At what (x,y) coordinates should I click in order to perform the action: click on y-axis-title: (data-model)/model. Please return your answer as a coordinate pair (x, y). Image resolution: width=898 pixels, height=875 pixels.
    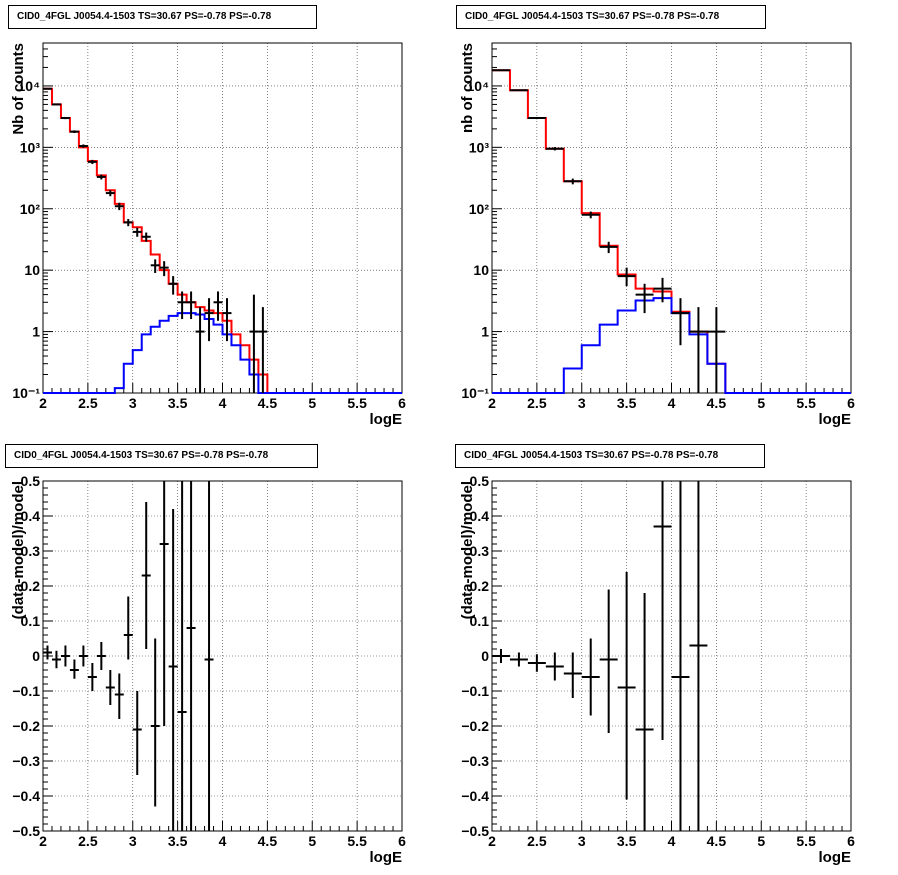
    Looking at the image, I should click on (467, 550).